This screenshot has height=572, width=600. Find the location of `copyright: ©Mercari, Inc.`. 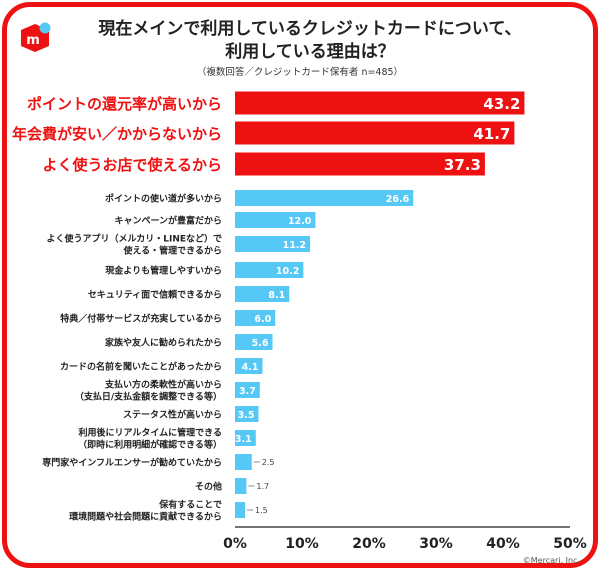

copyright: ©Mercari, Inc. is located at coordinates (551, 560).